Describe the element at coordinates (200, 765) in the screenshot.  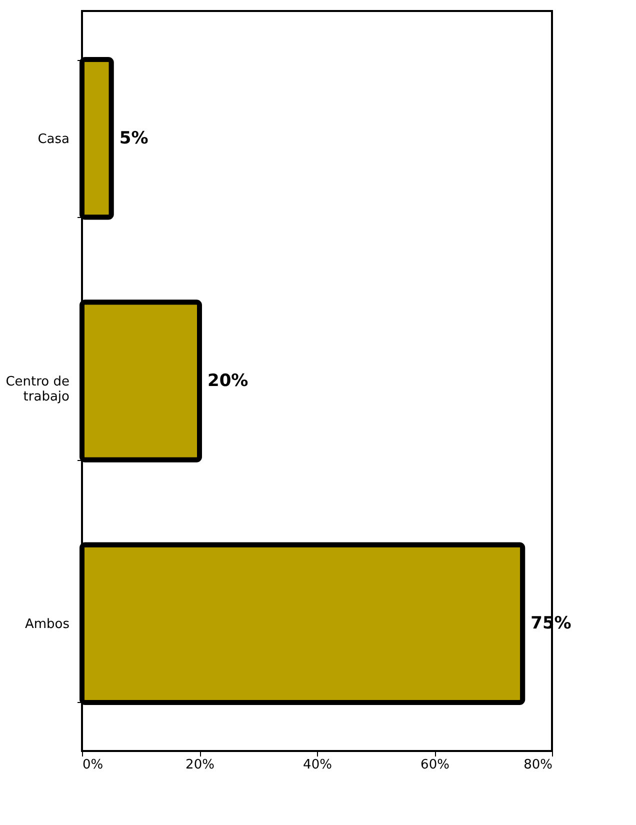
I see `x-tick-label: 20%` at that location.